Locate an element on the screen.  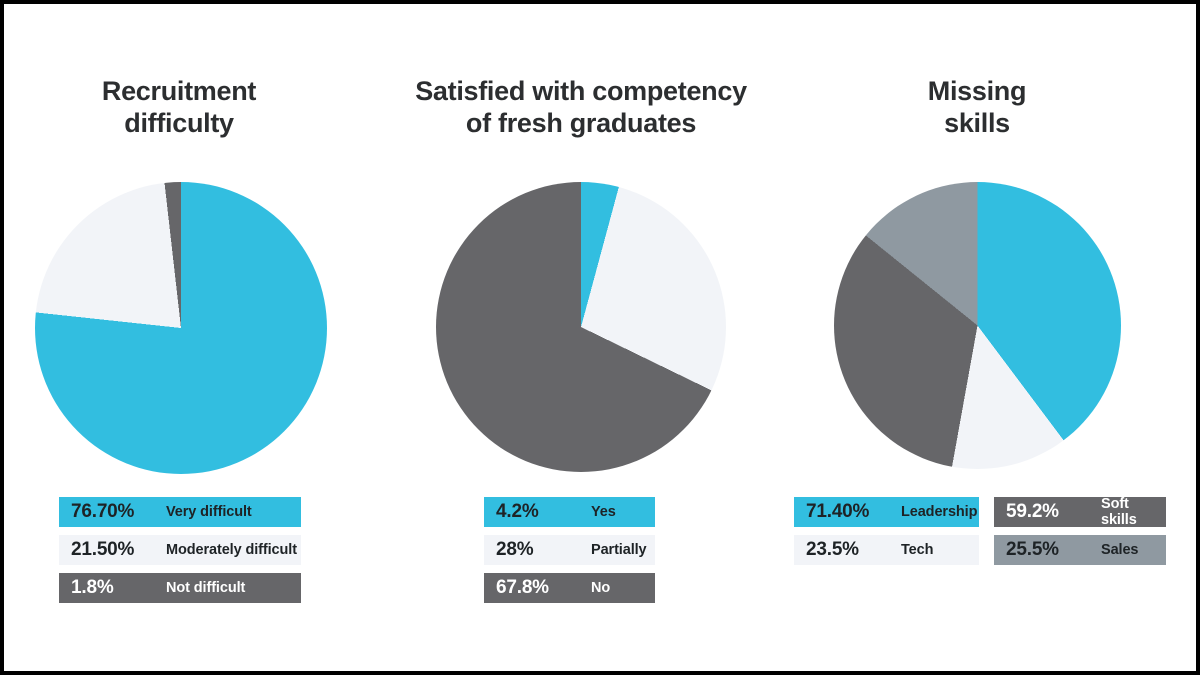
pie-competency-satisfaction is located at coordinates (581, 327).